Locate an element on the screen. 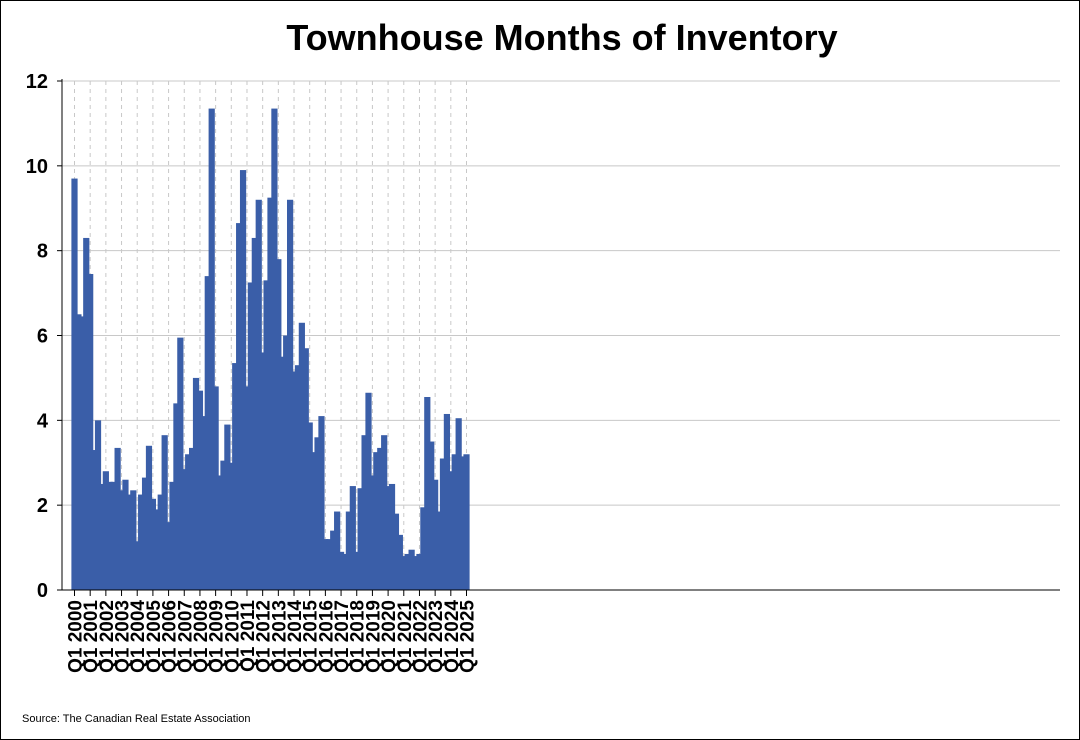 Image resolution: width=1080 pixels, height=740 pixels. x-tick-label: Q1 2022 is located at coordinates (420, 636).